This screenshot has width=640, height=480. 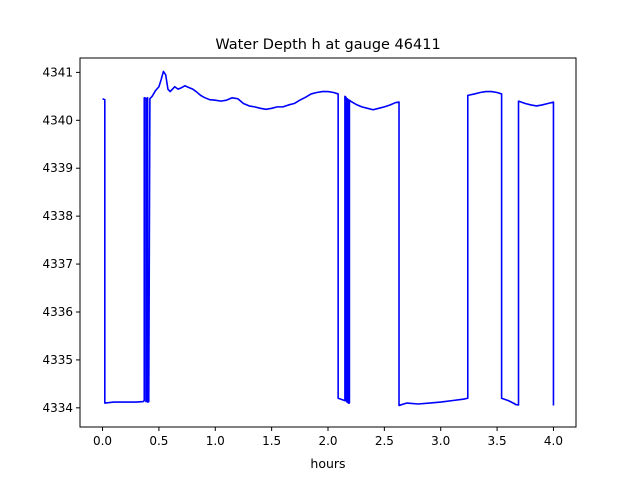 I want to click on x-axis: 0.0 0.5 1.0 1.5 2.0 2.5 3.0 3.5 4.0, so click(x=328, y=437).